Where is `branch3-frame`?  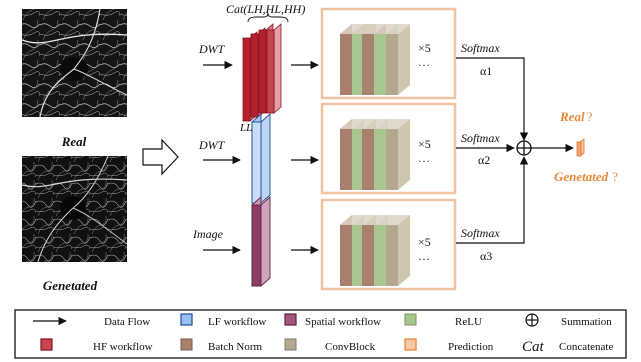 branch3-frame is located at coordinates (388, 244).